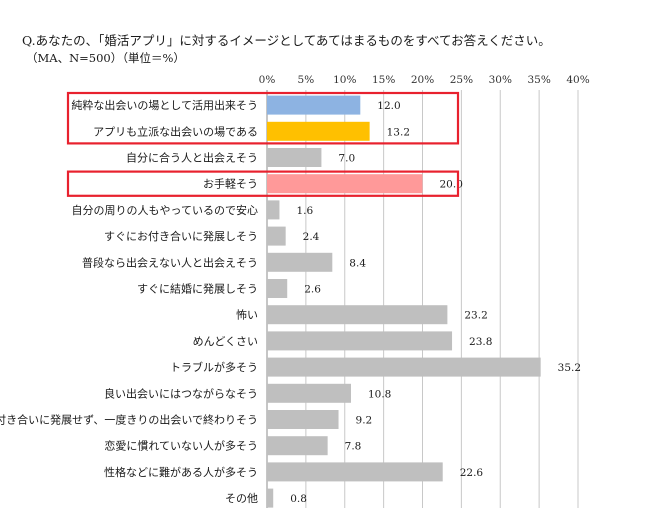 This screenshot has height=523, width=650. I want to click on category-label: 純粋な出会いの場として活用出来そう, so click(164, 105).